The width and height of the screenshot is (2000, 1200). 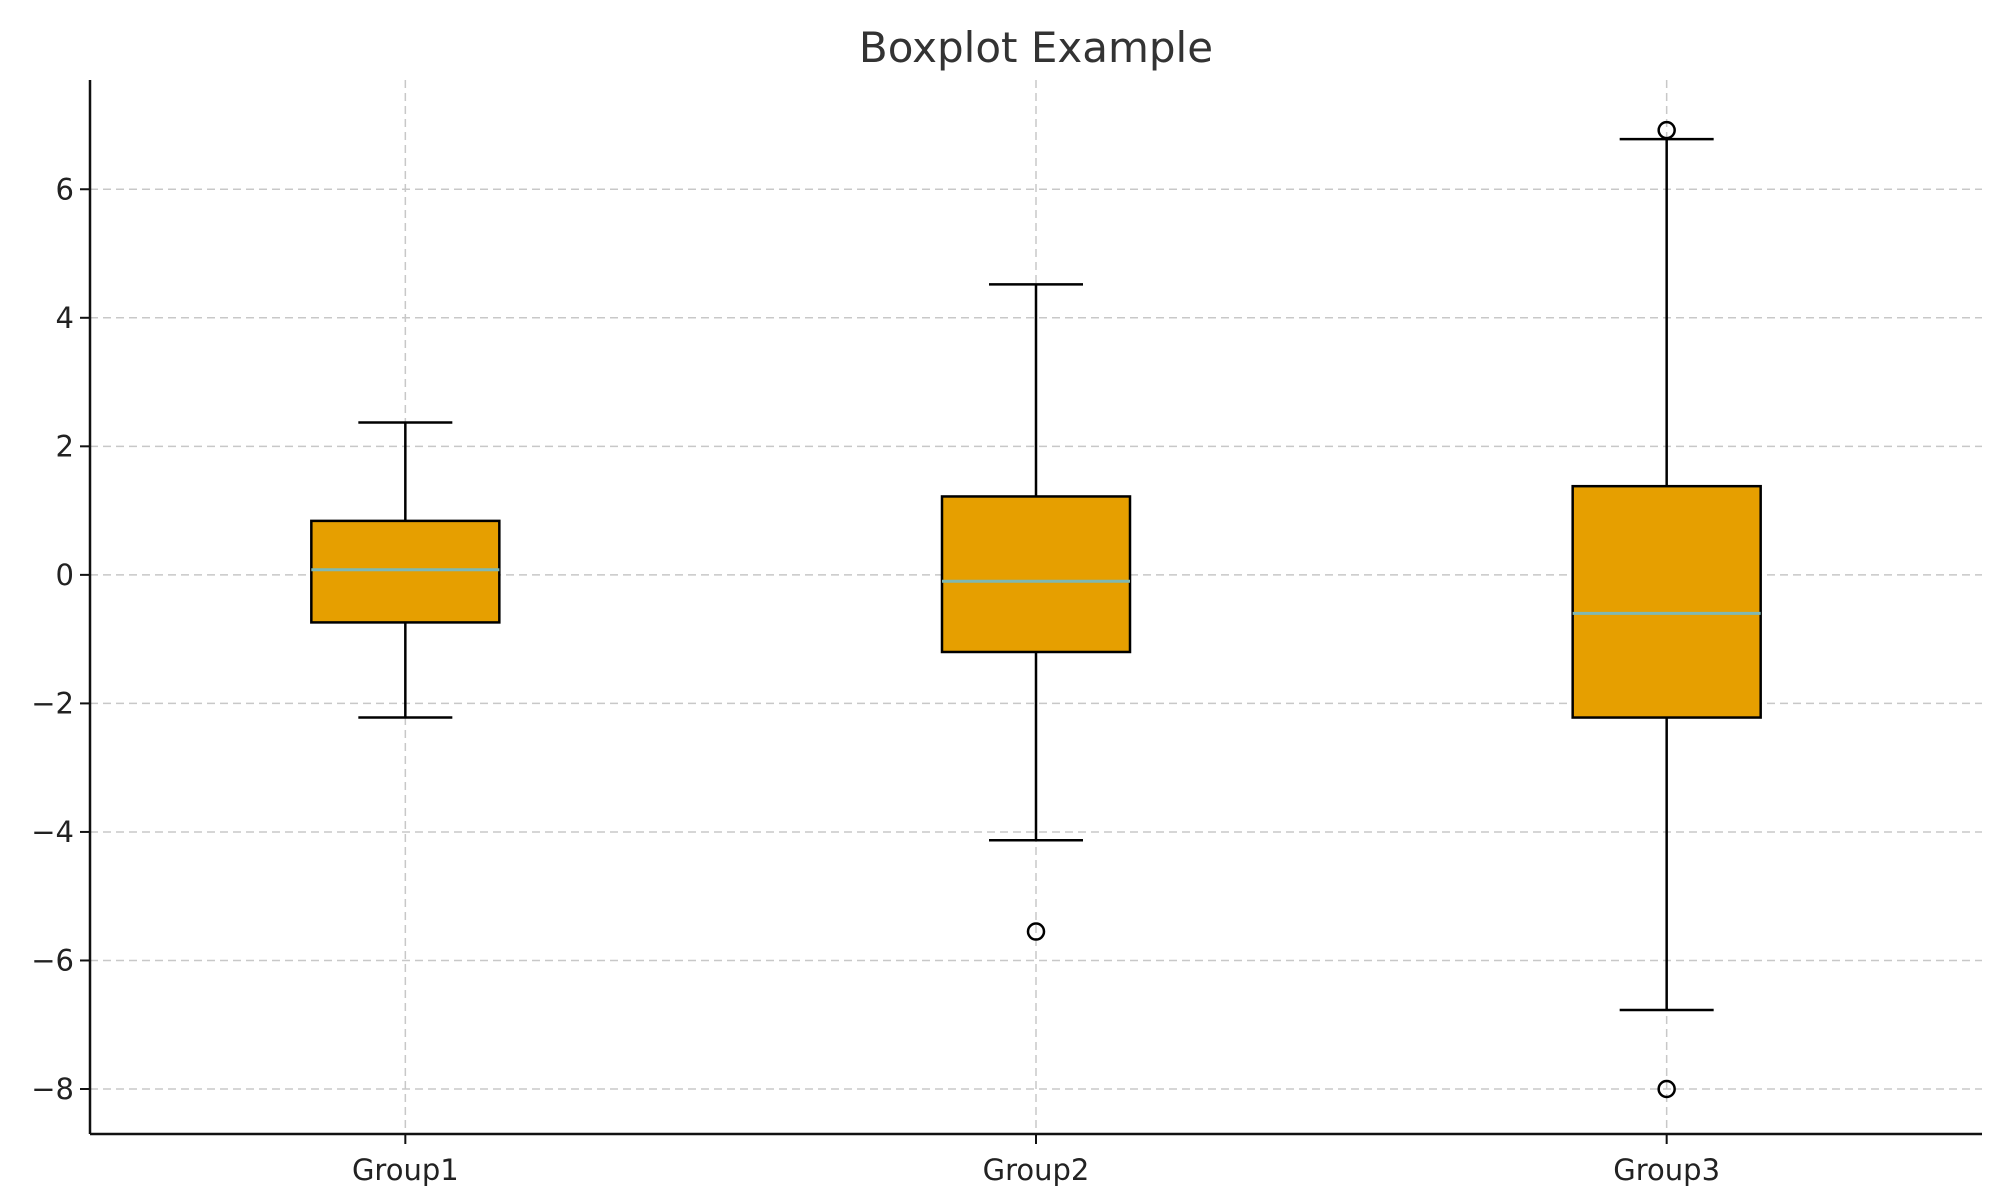 I want to click on y-tick-label: −6, so click(x=52, y=960).